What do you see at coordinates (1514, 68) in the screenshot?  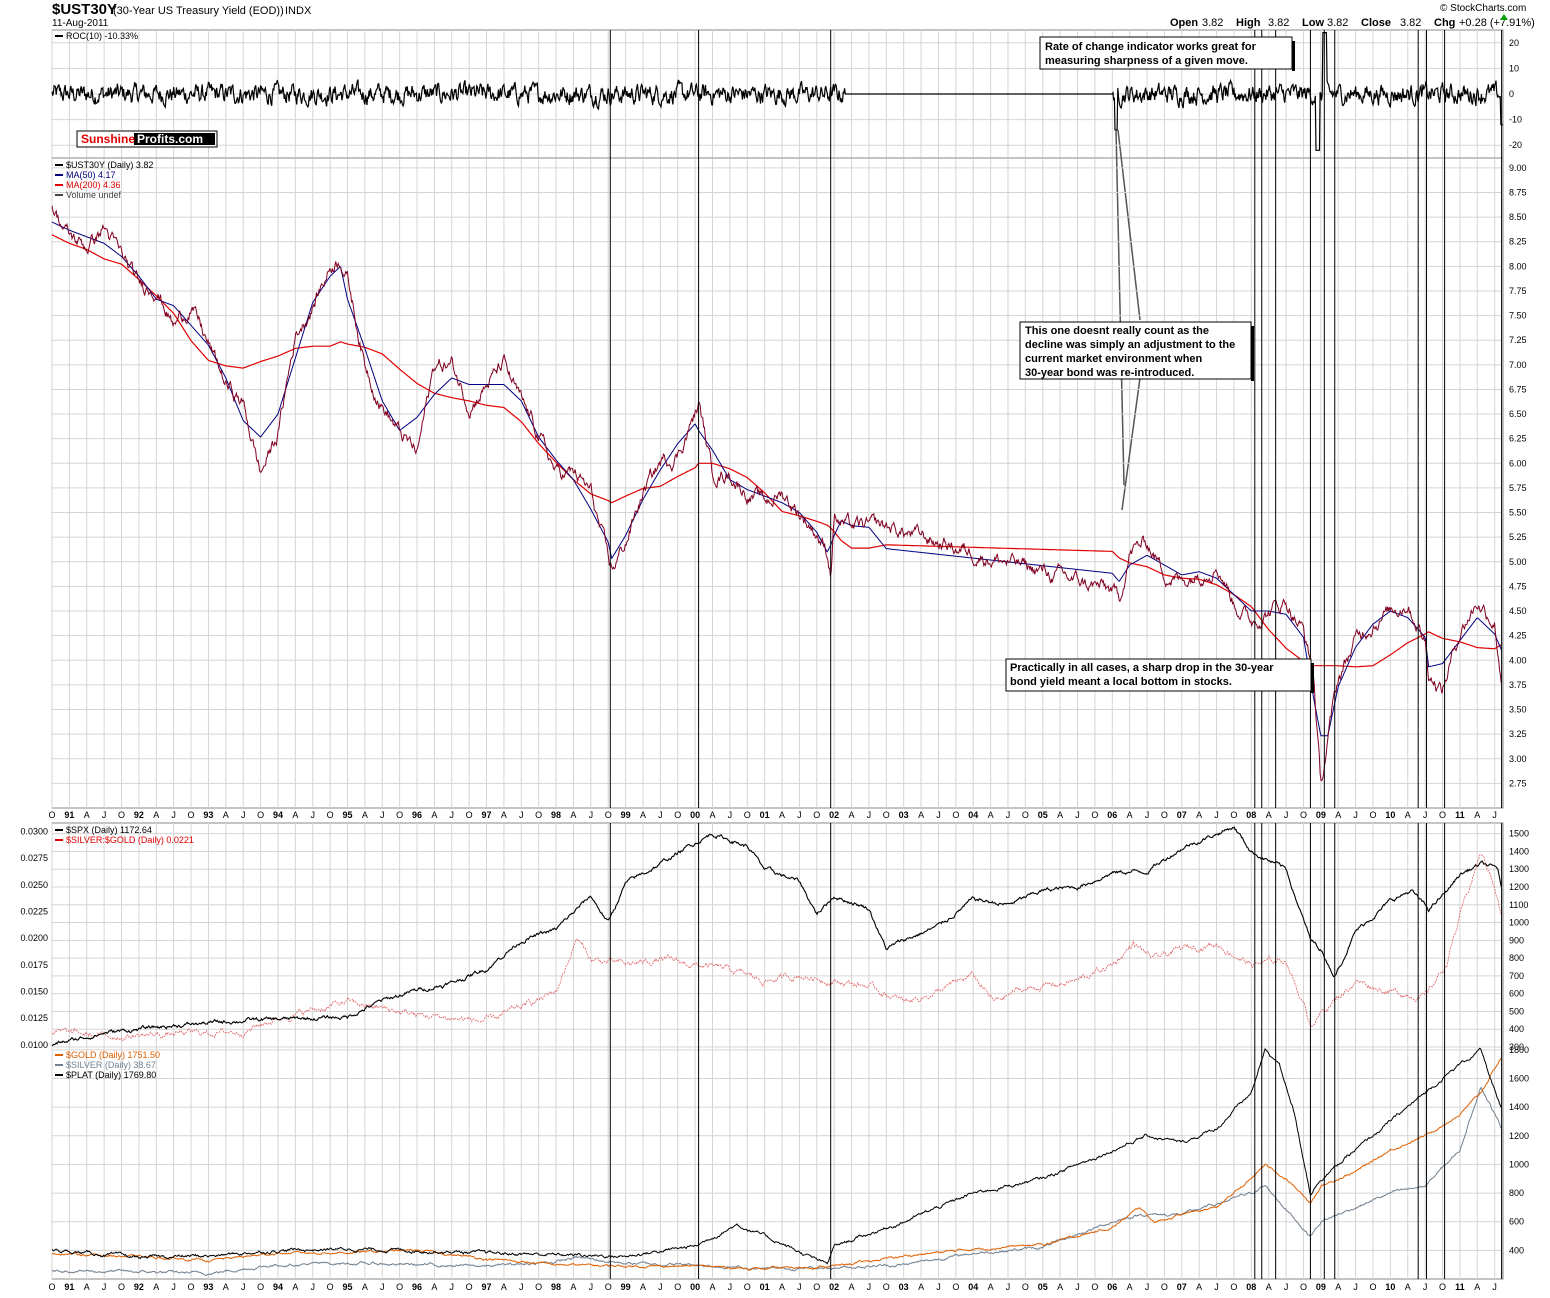 I see `y-tick-label: 10` at bounding box center [1514, 68].